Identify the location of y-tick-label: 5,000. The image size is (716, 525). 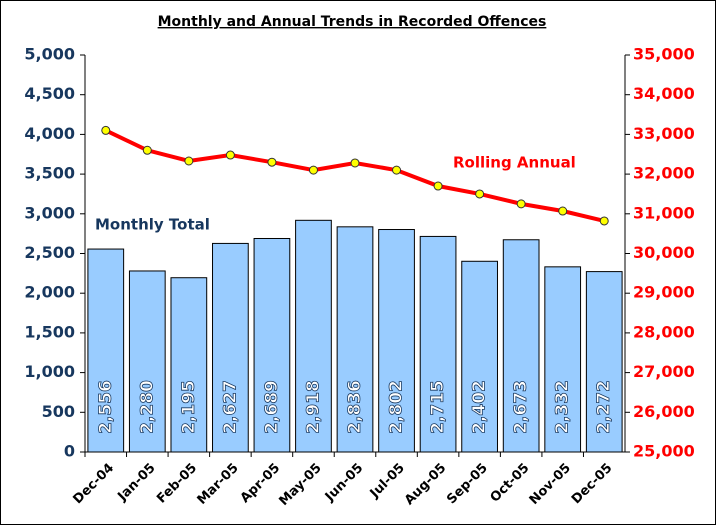
(49, 54).